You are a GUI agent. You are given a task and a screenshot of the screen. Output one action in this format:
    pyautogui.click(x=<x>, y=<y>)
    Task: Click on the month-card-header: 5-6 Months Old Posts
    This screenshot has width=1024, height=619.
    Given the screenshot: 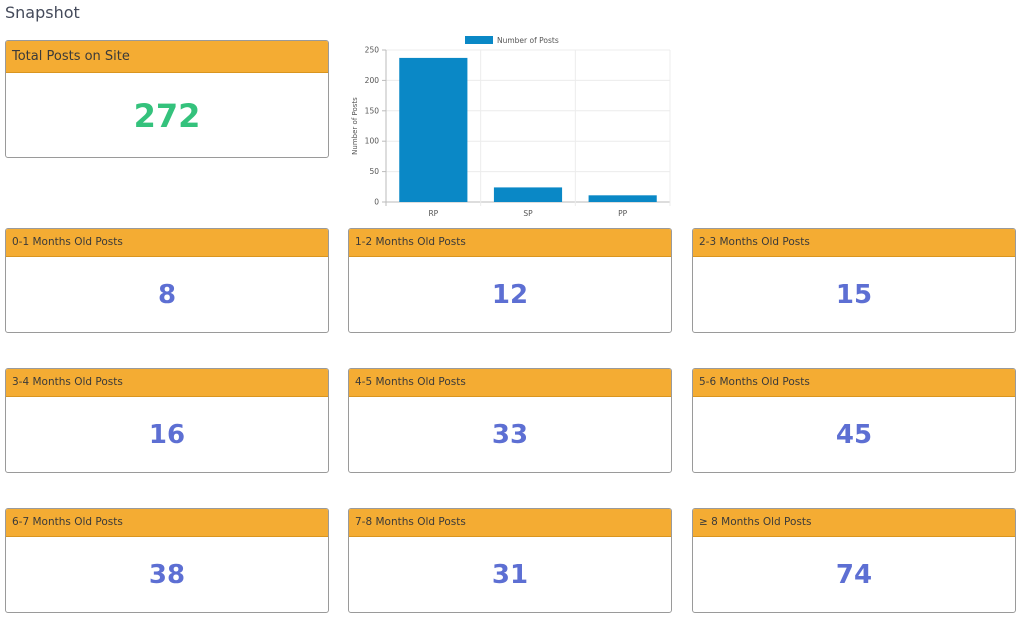 What is the action you would take?
    pyautogui.click(x=854, y=383)
    